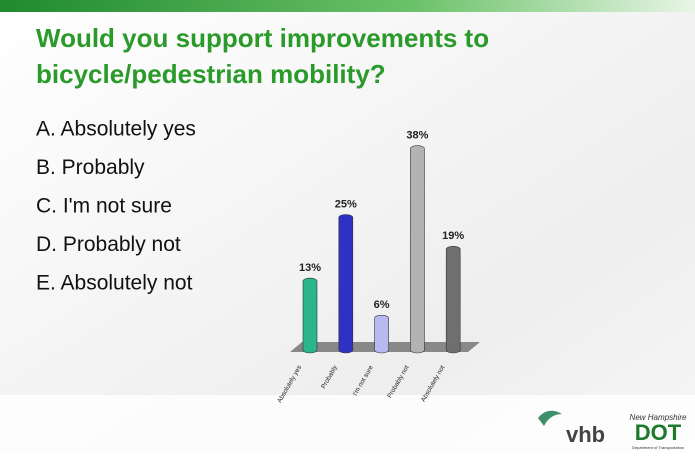  What do you see at coordinates (382, 305) in the screenshot?
I see `data-label: 6%` at bounding box center [382, 305].